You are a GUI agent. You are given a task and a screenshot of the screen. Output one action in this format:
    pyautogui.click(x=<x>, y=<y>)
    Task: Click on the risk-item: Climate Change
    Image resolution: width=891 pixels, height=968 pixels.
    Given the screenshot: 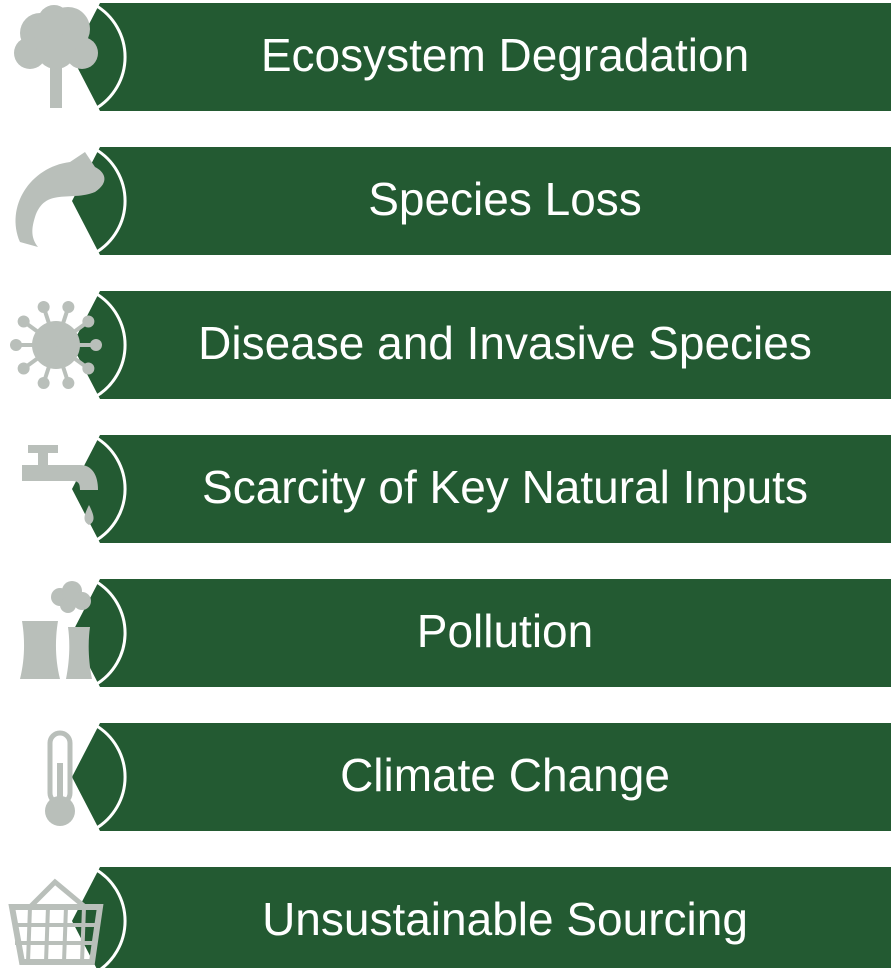 What is the action you would take?
    pyautogui.click(x=468, y=777)
    